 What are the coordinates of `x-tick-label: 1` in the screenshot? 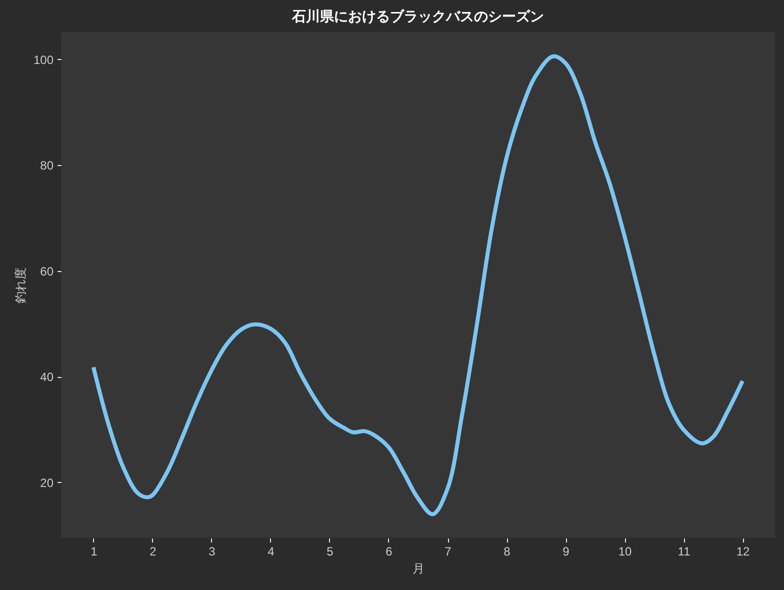 It's located at (94, 551).